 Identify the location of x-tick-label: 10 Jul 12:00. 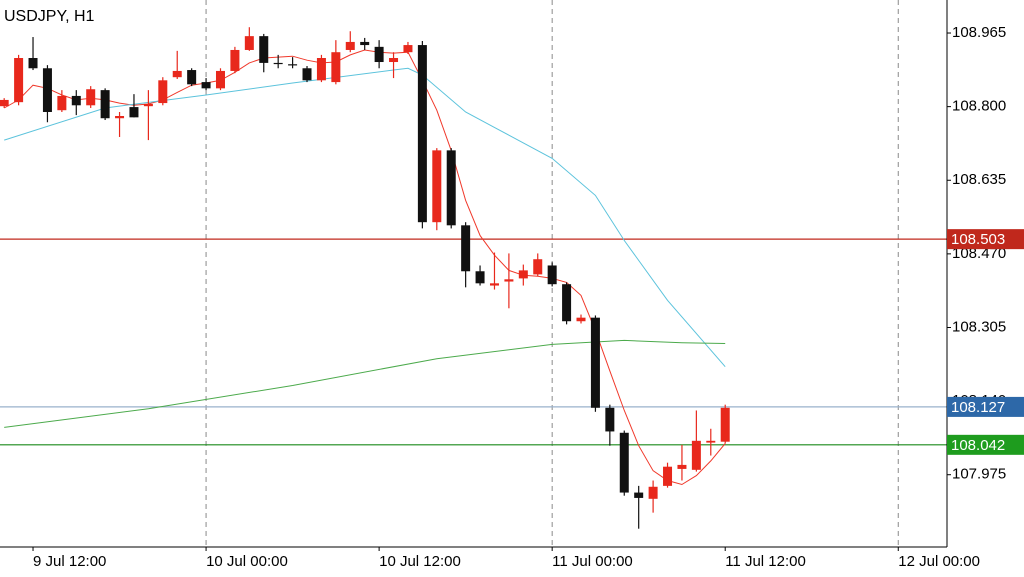
(420, 561).